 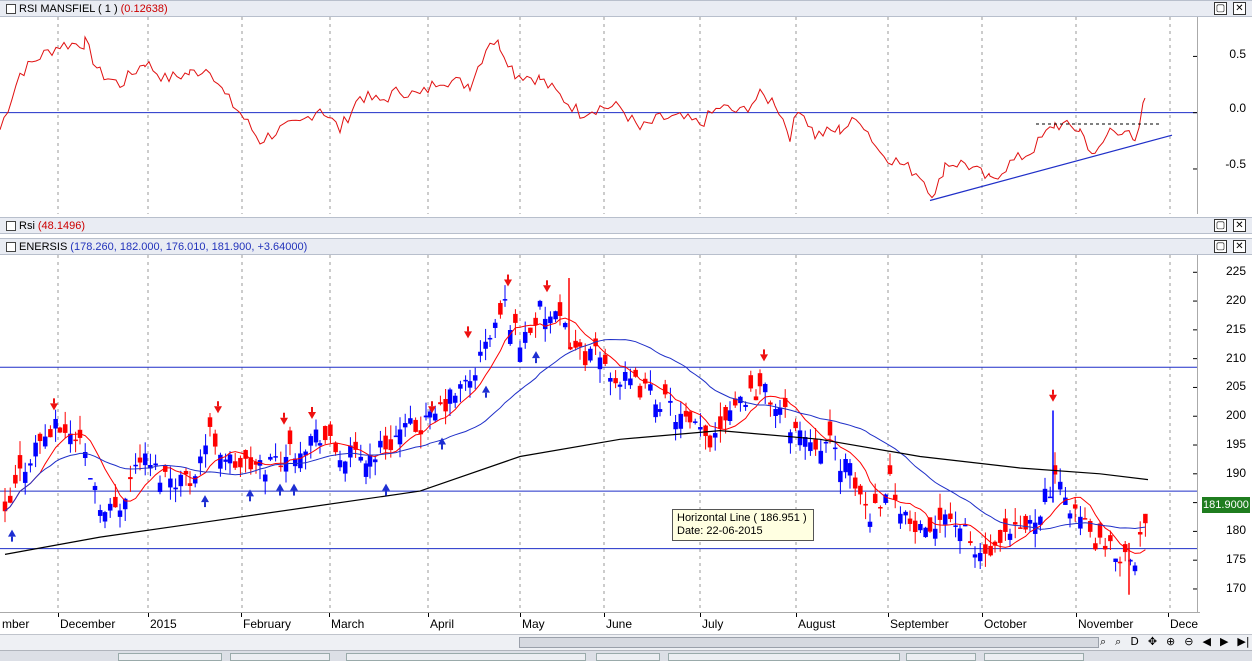 What do you see at coordinates (88, 624) in the screenshot?
I see `date-label: December` at bounding box center [88, 624].